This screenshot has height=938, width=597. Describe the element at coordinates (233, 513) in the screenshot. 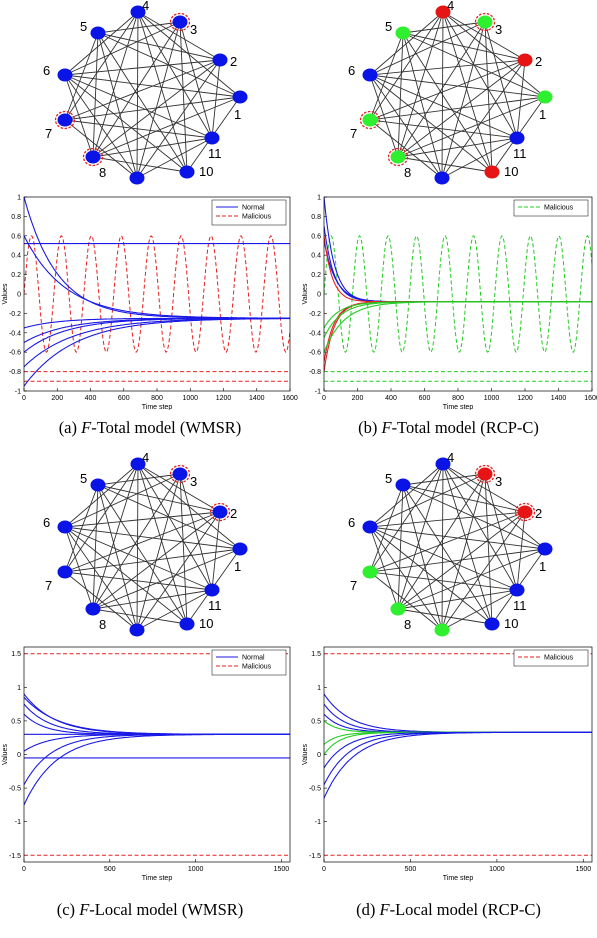

I see `node-label-2: 2` at that location.